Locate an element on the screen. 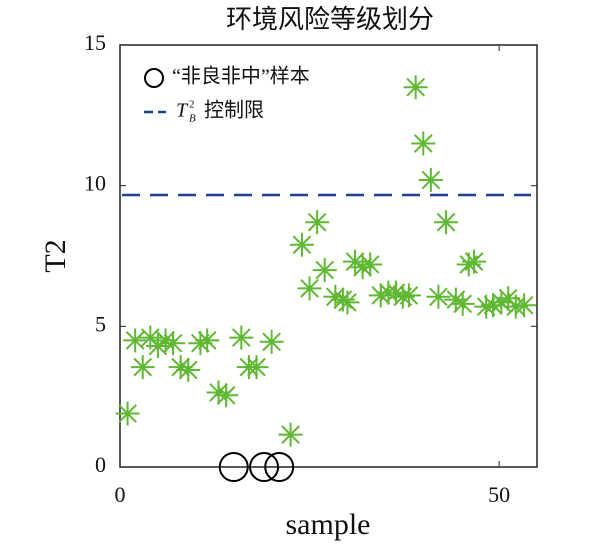  legend-symbol: T is located at coordinates (182, 111).